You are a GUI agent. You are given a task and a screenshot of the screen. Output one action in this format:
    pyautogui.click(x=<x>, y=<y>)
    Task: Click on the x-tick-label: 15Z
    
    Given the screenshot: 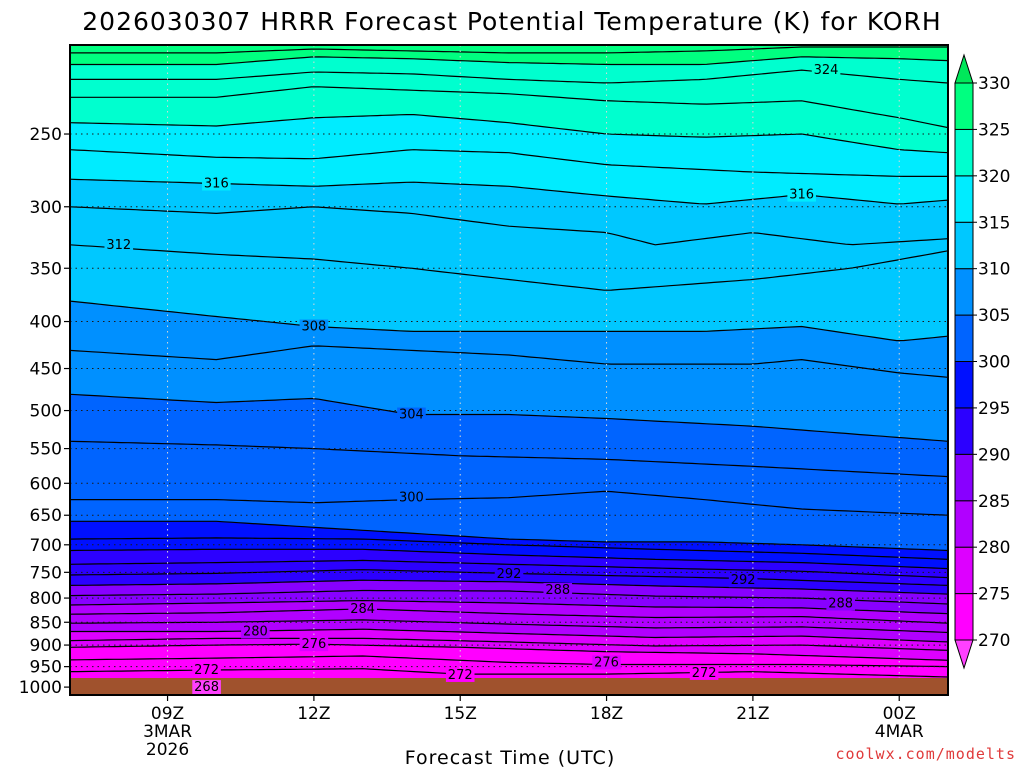 What is the action you would take?
    pyautogui.click(x=460, y=714)
    